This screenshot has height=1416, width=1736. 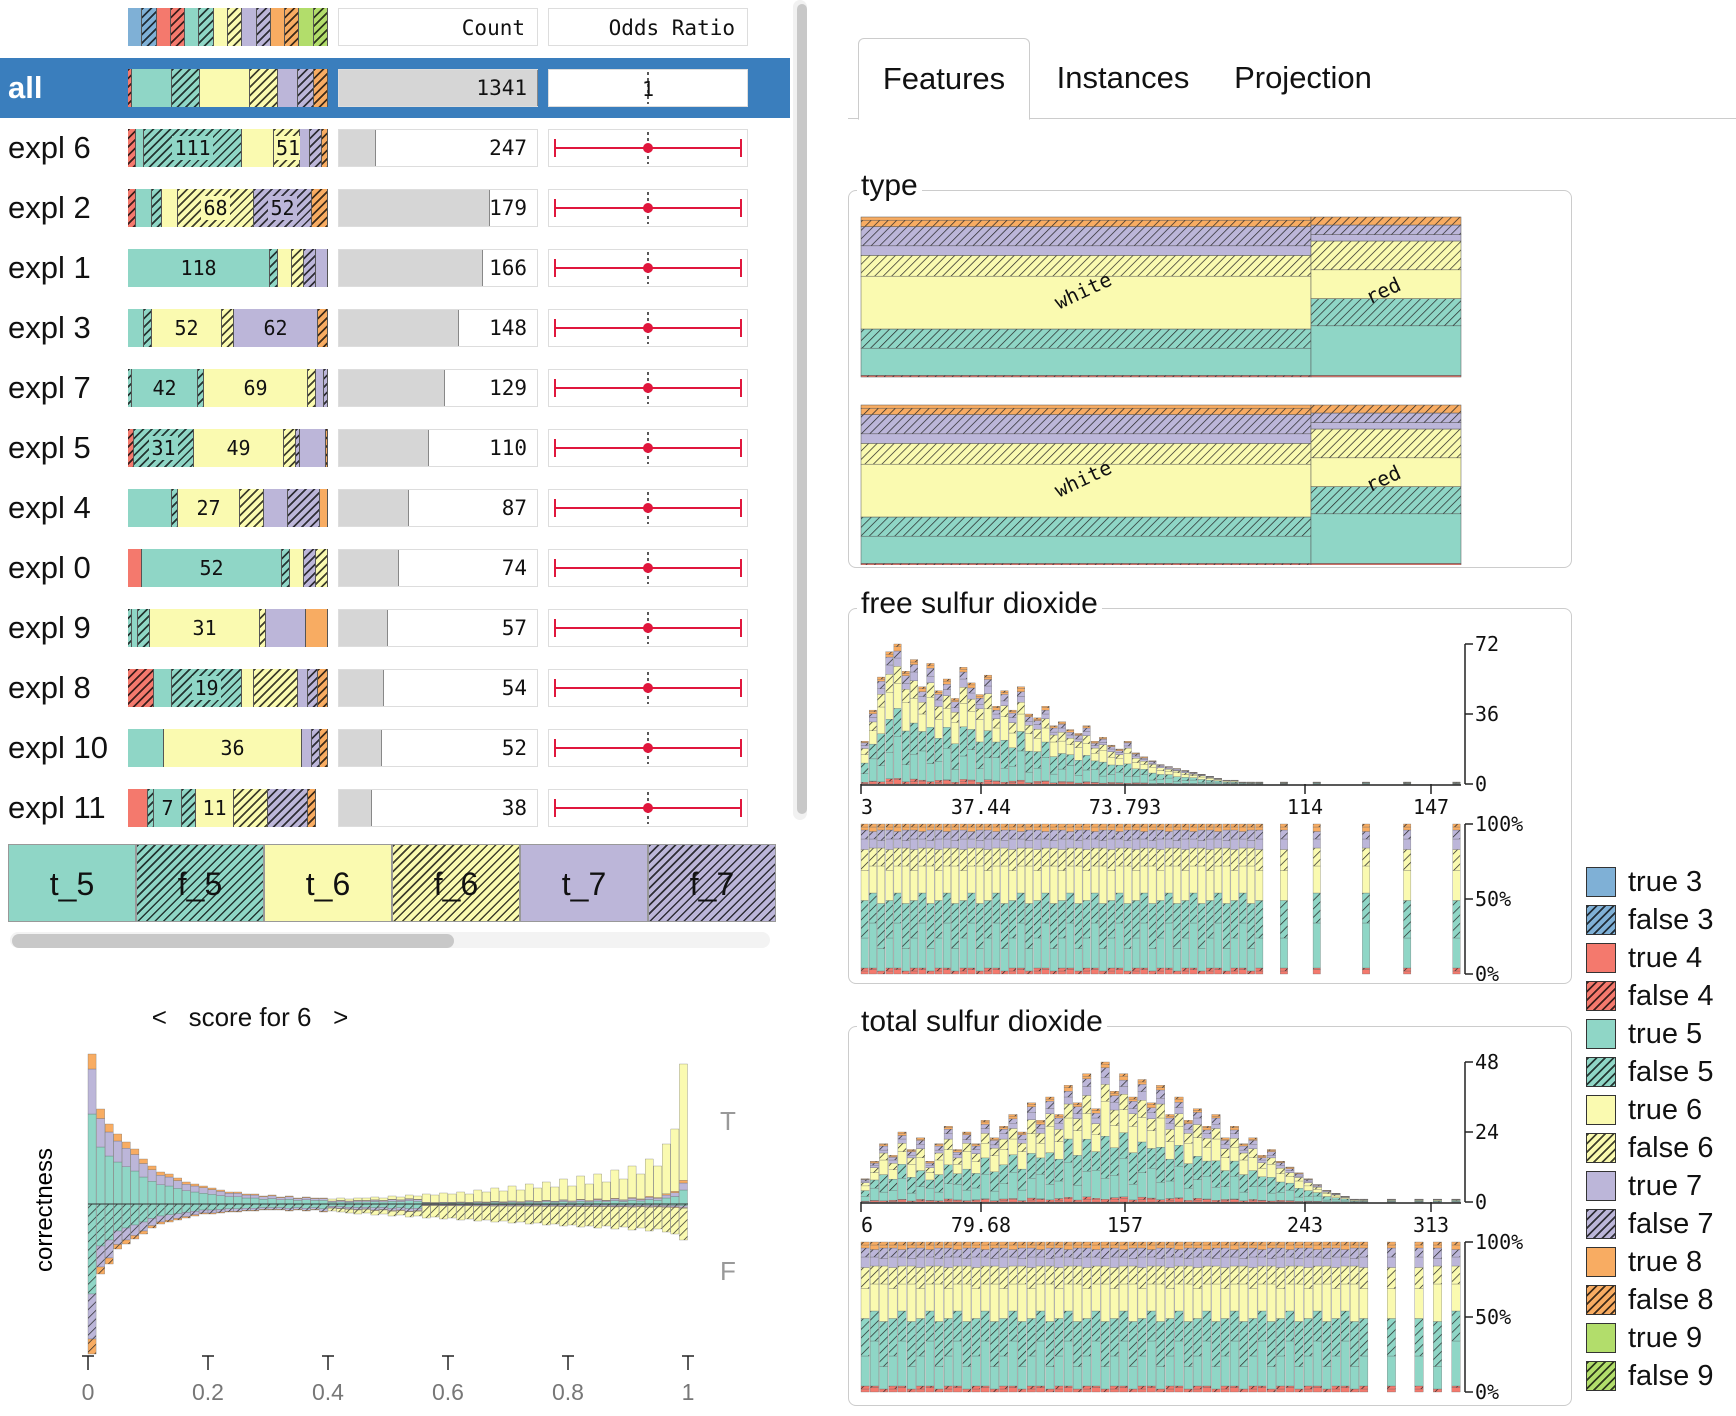 What do you see at coordinates (456, 883) in the screenshot?
I see `class-tile-f_6: f_6` at bounding box center [456, 883].